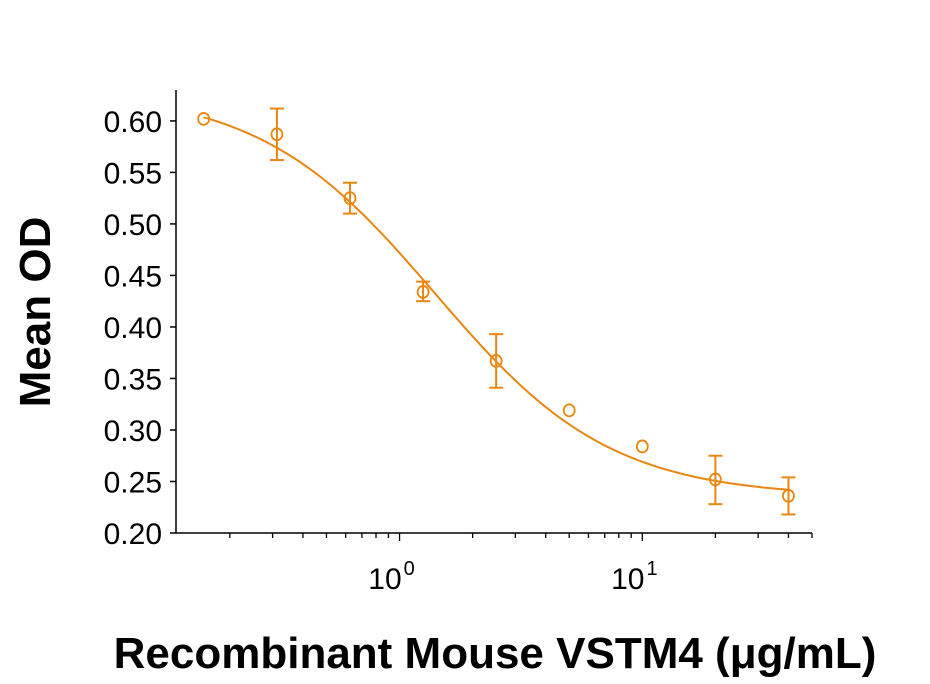  I want to click on y-tick-label: 0.35, so click(133, 379).